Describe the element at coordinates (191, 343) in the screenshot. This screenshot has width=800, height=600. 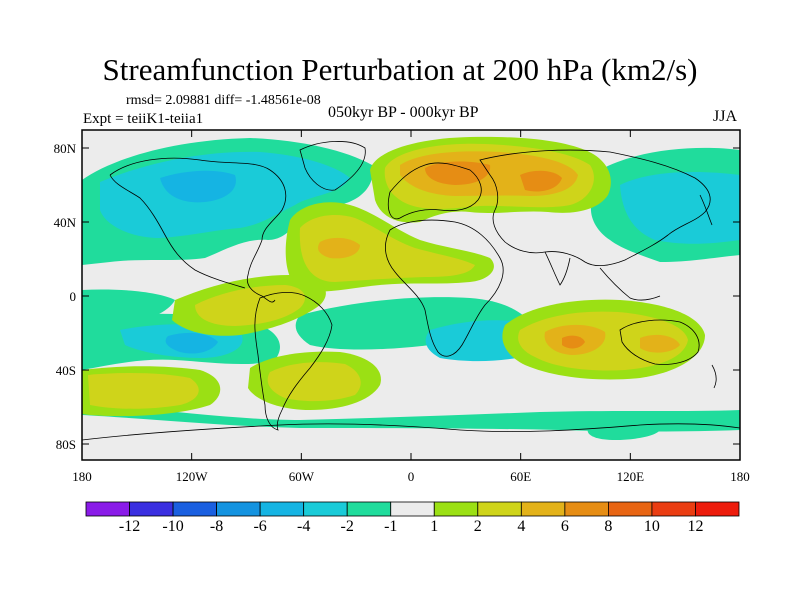
I see `contour-sp-level3` at that location.